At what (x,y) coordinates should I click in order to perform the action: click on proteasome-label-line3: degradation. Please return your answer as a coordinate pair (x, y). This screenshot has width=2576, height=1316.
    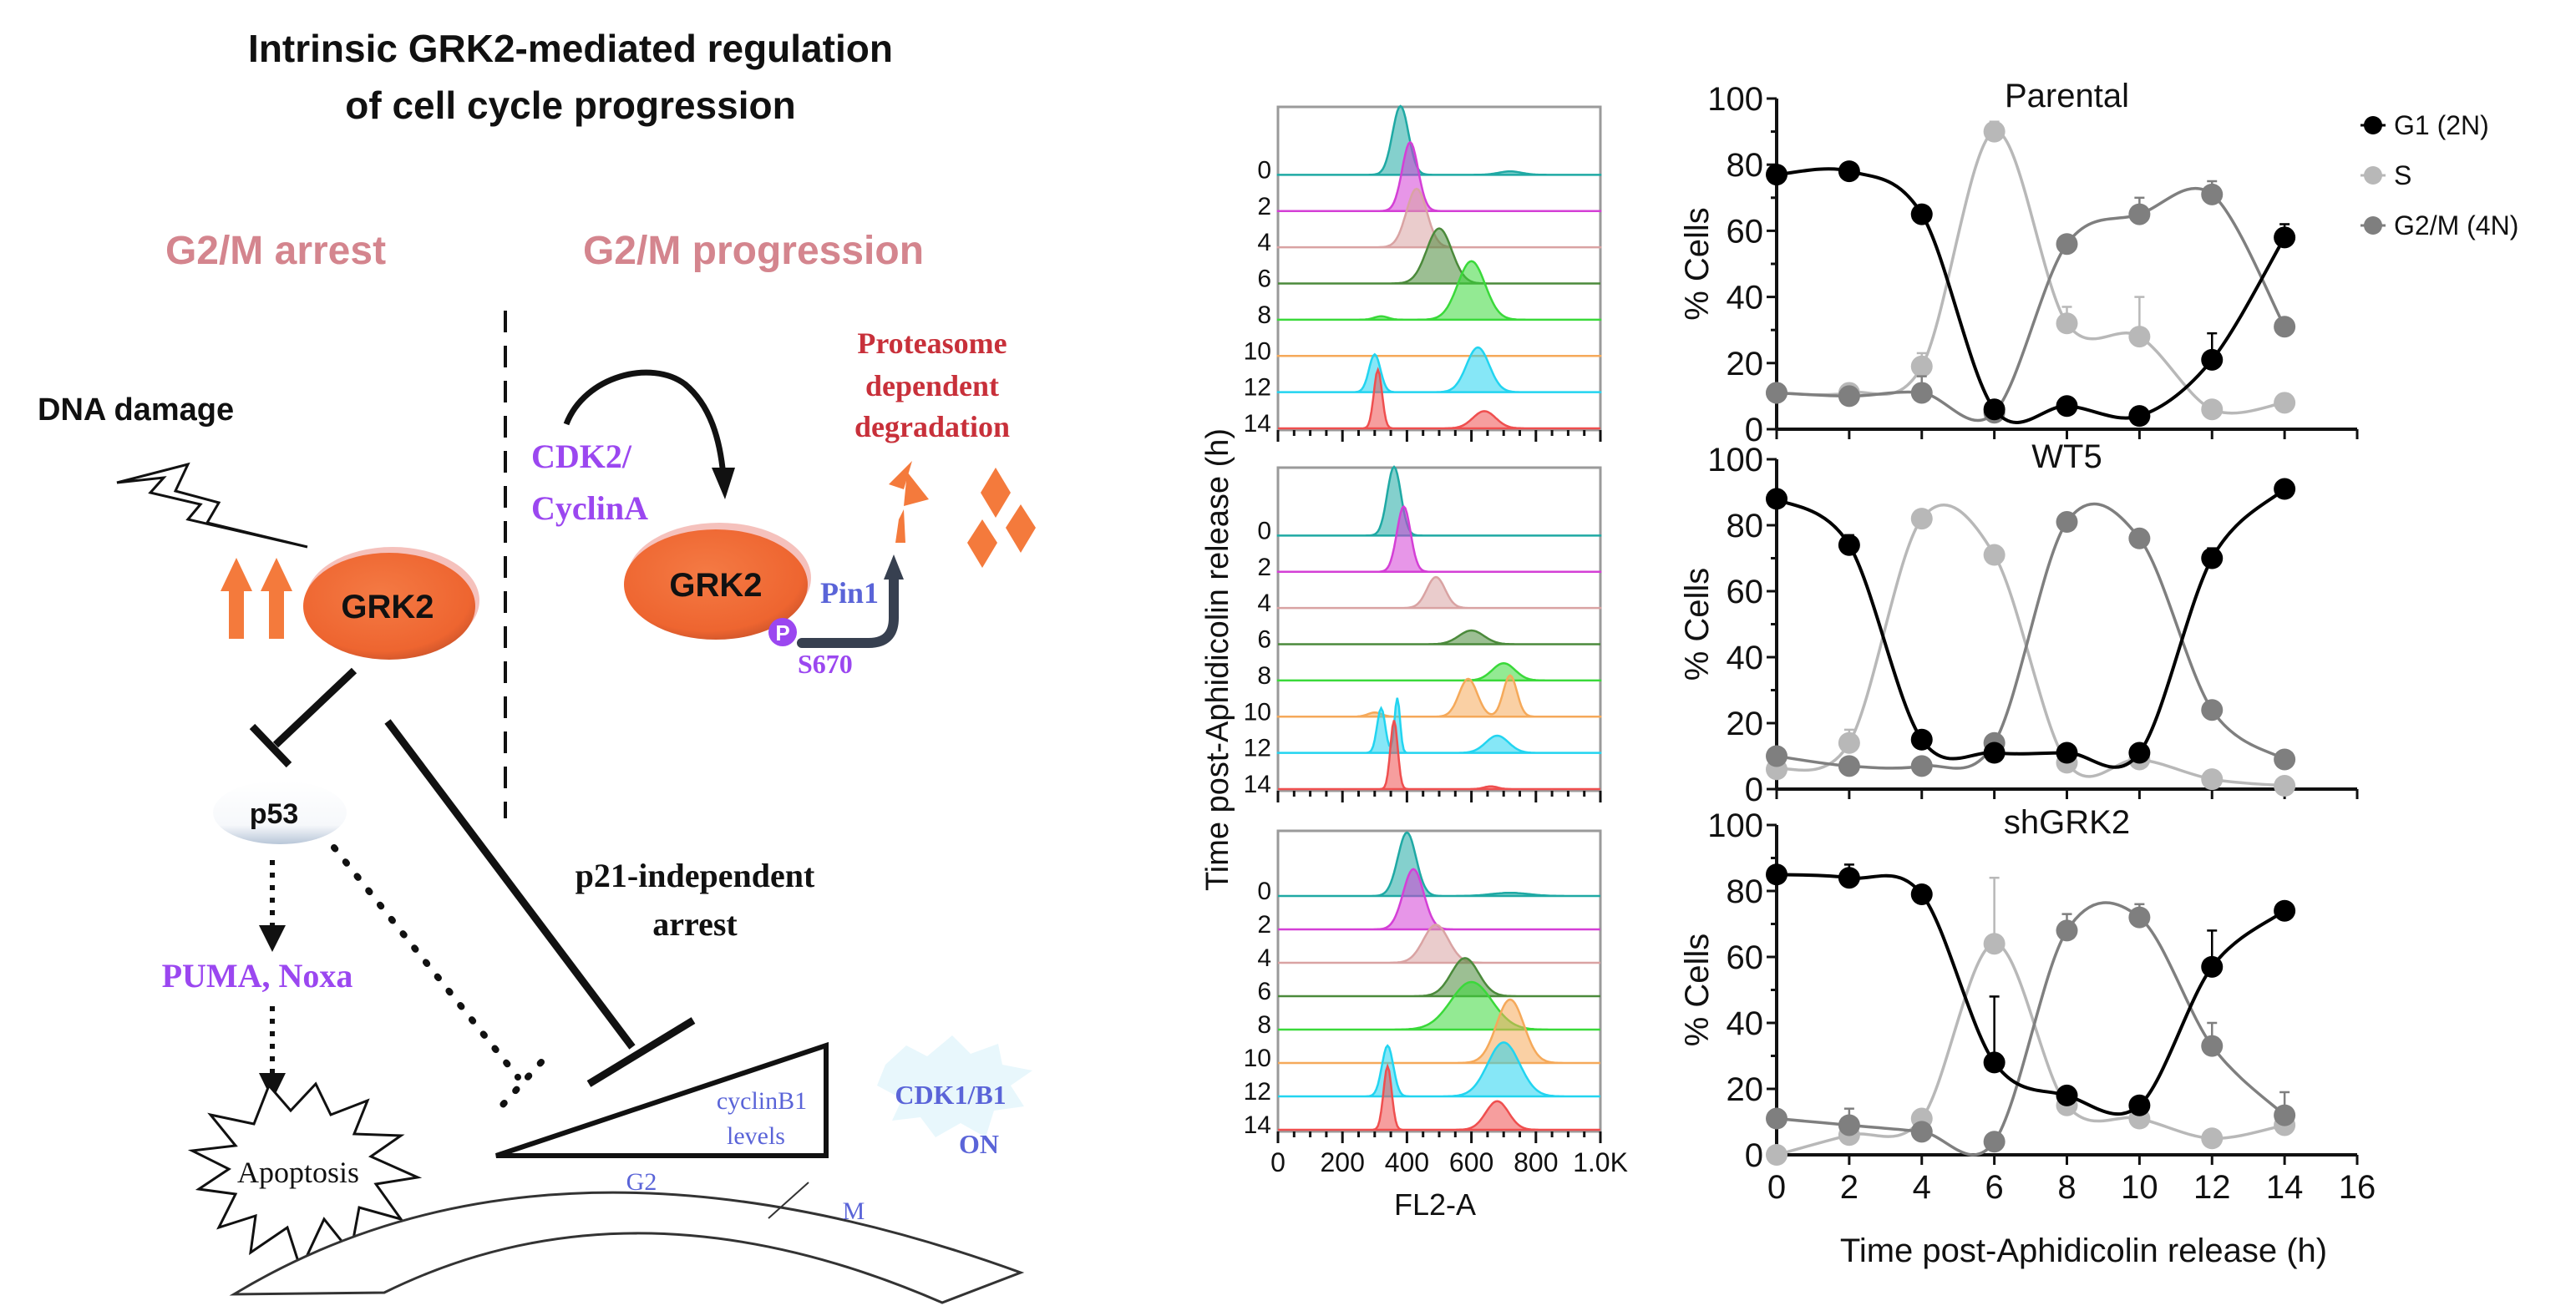
    Looking at the image, I should click on (932, 426).